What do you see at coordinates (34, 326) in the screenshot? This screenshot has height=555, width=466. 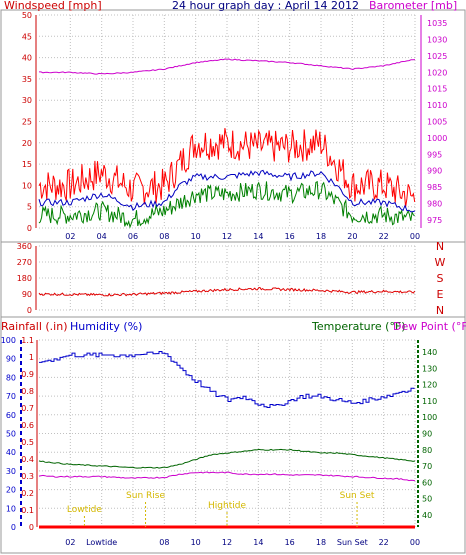 I see `rainfall-label: Rainfall (.in)` at bounding box center [34, 326].